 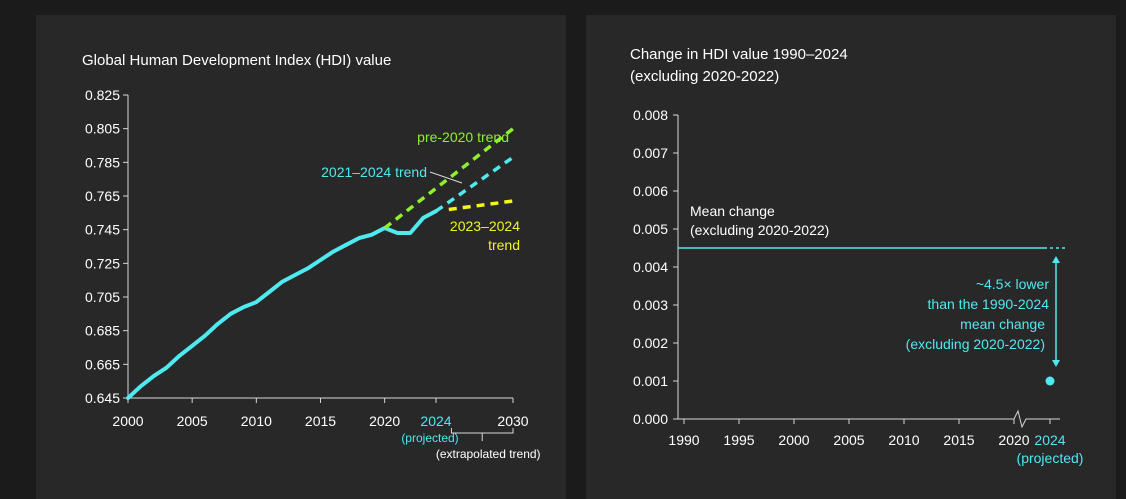 I want to click on y-tick-label: 0.805, so click(x=102, y=129).